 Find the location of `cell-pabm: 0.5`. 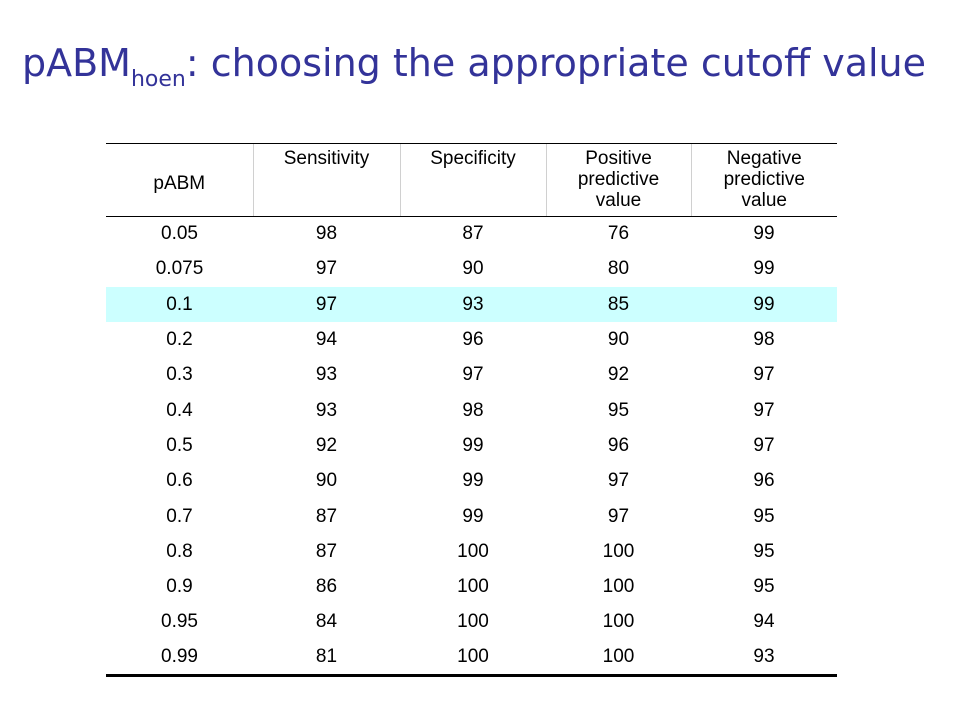

cell-pabm: 0.5 is located at coordinates (179, 445).